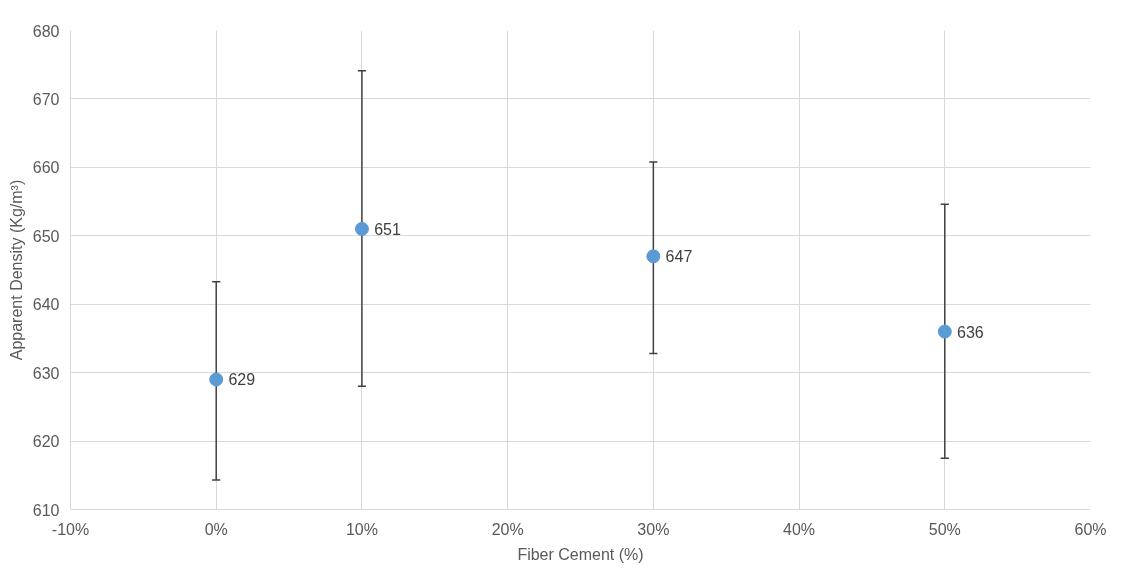 Image resolution: width=1142 pixels, height=575 pixels. I want to click on data-label: 636, so click(970, 332).